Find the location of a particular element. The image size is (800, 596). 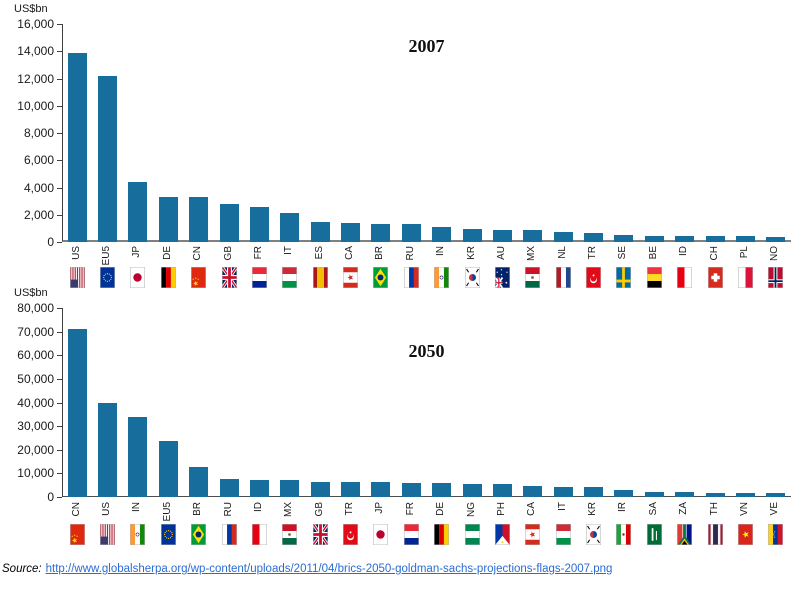

flag-th-icon is located at coordinates (715, 534).